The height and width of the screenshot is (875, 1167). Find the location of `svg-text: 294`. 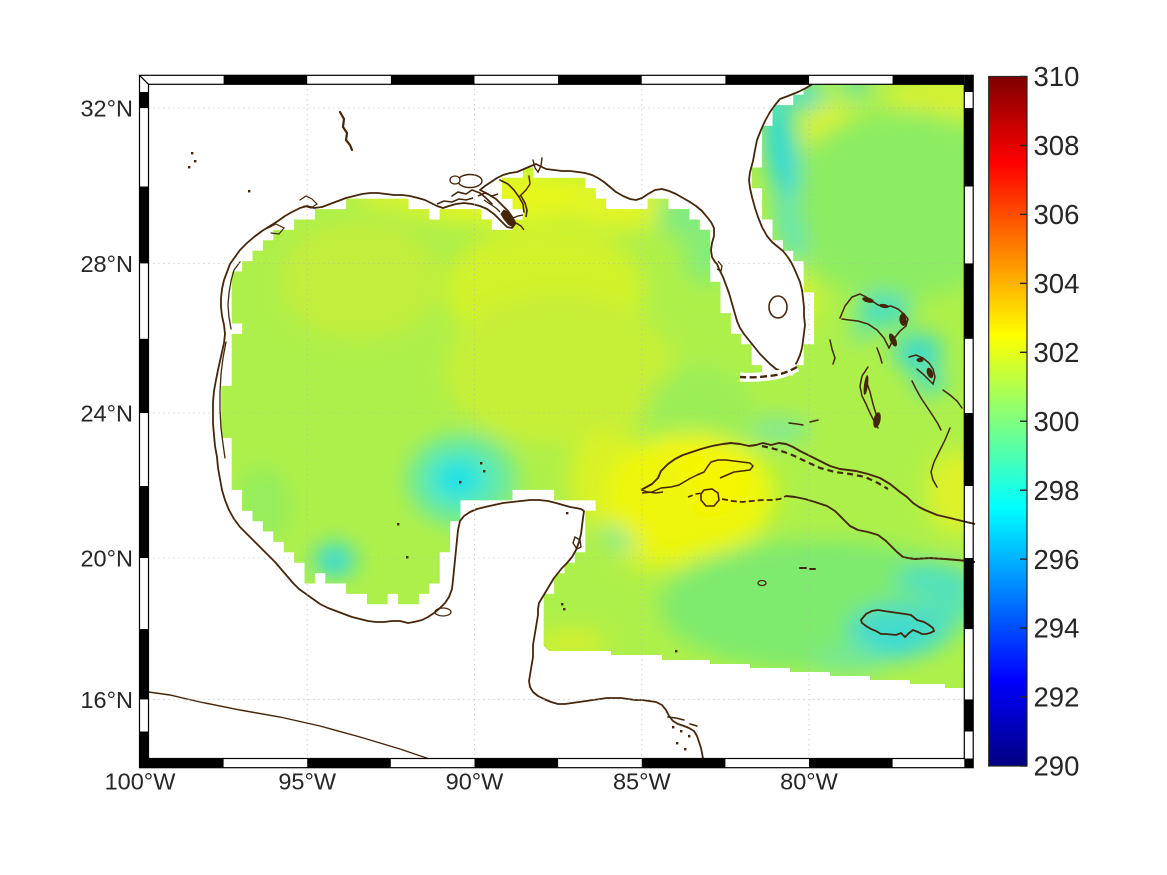

svg-text: 294 is located at coordinates (1057, 628).